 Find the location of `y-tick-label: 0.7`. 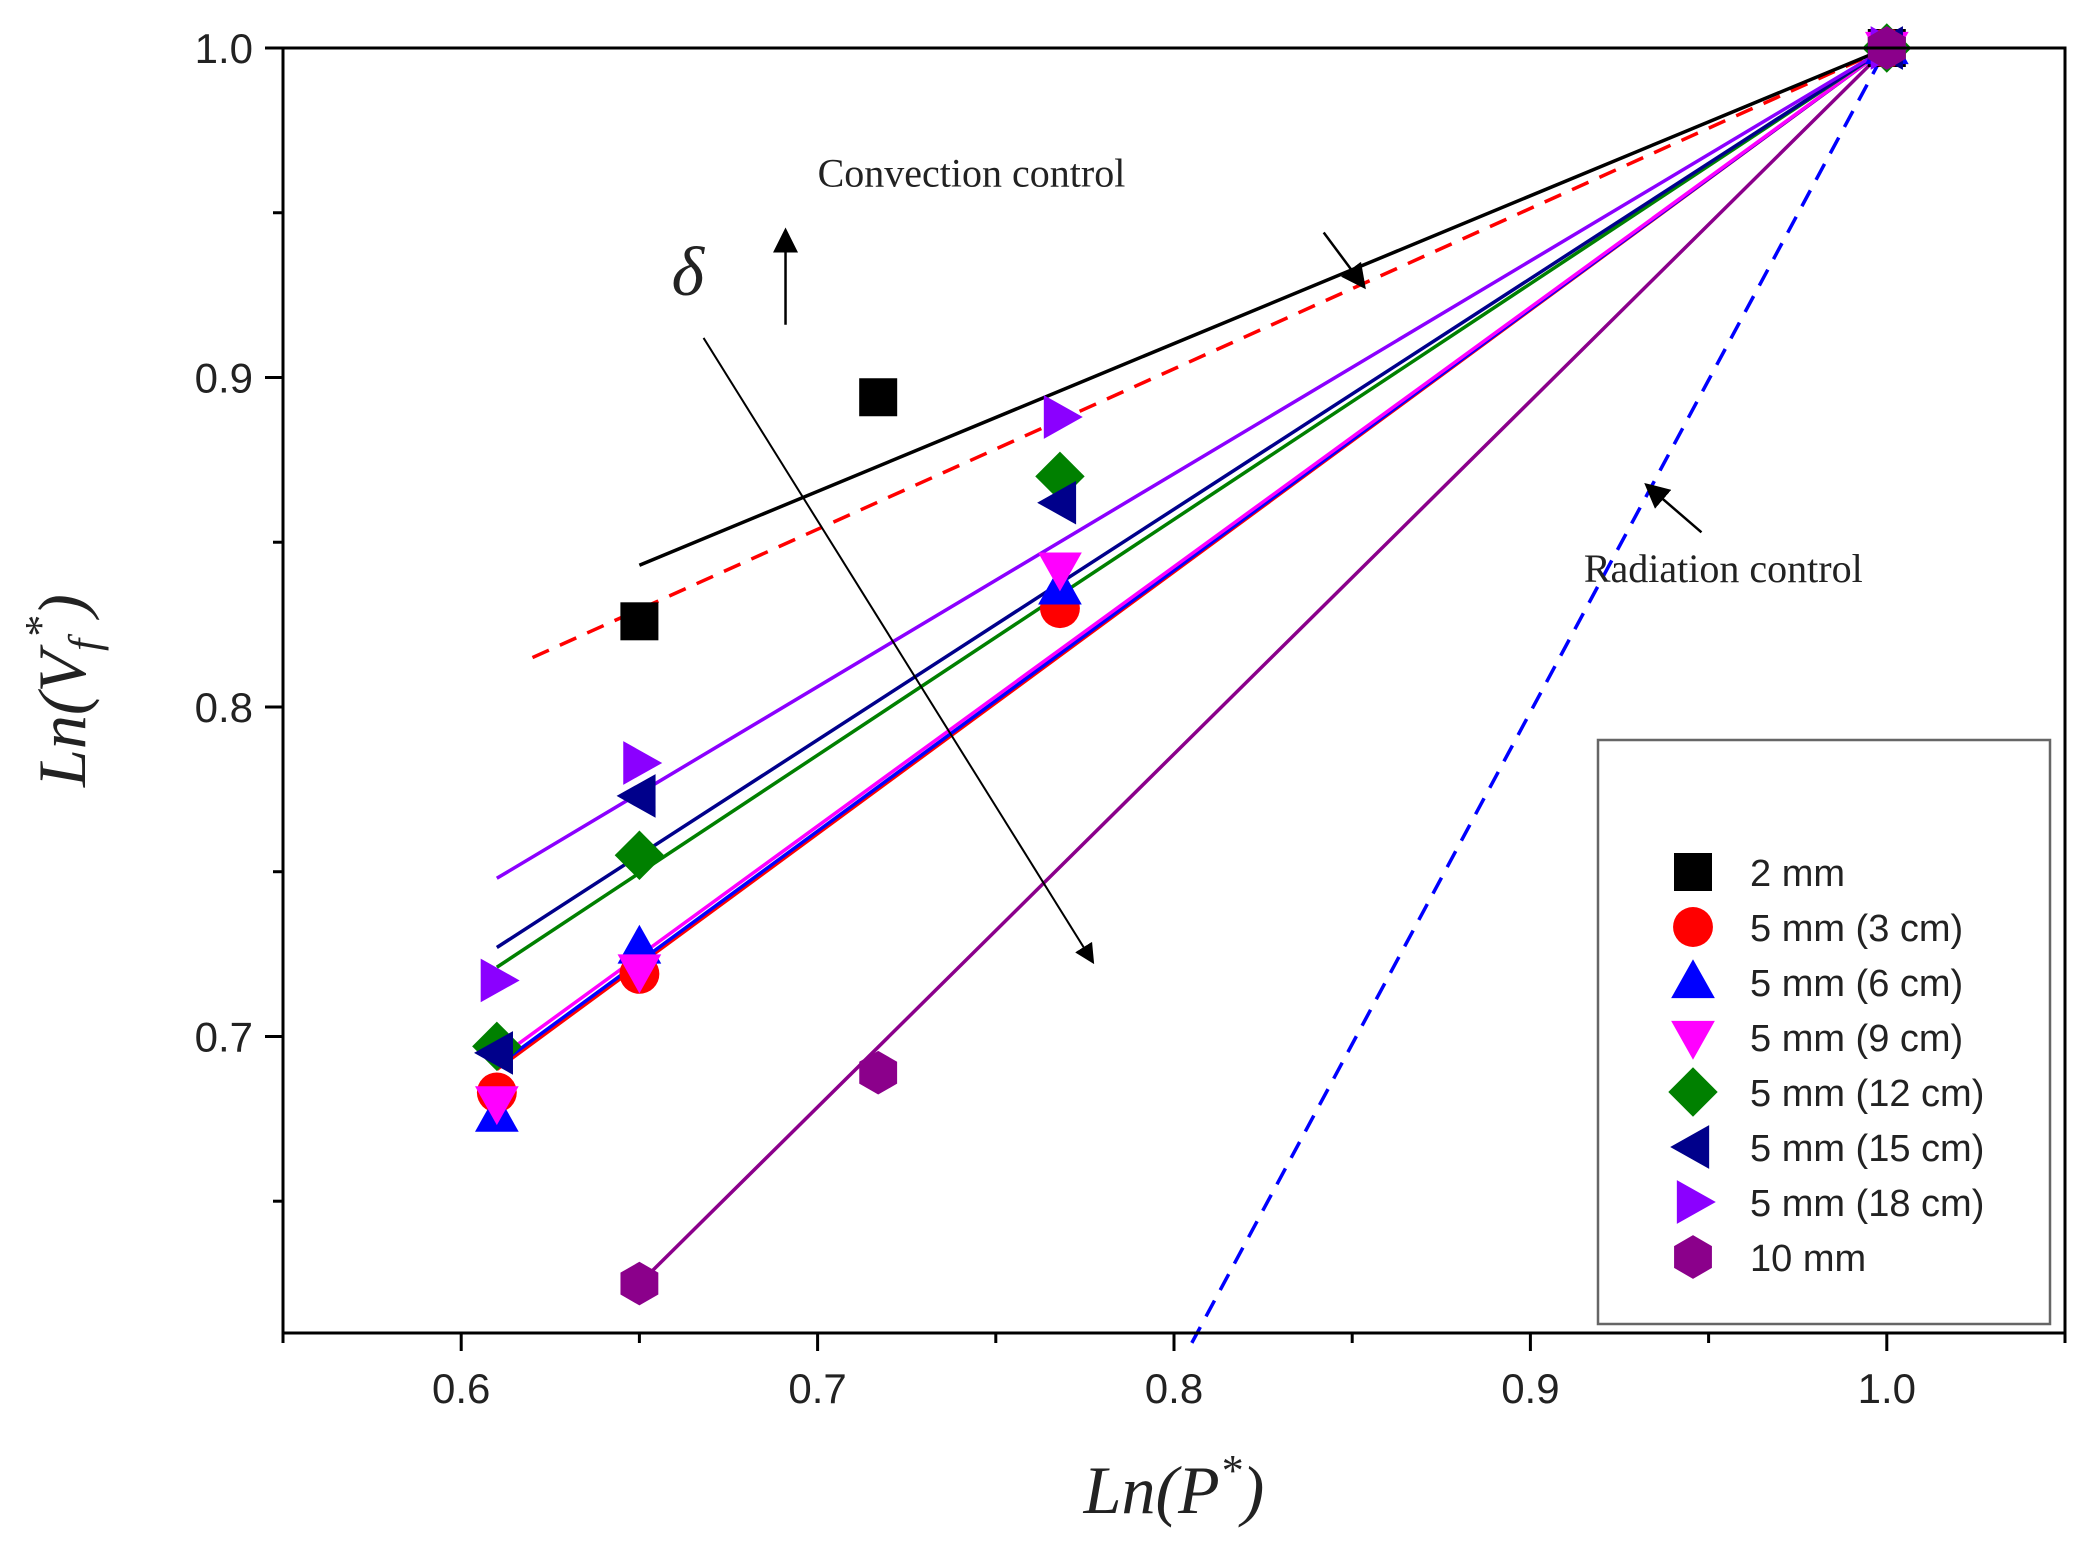

y-tick-label: 0.7 is located at coordinates (224, 1036).